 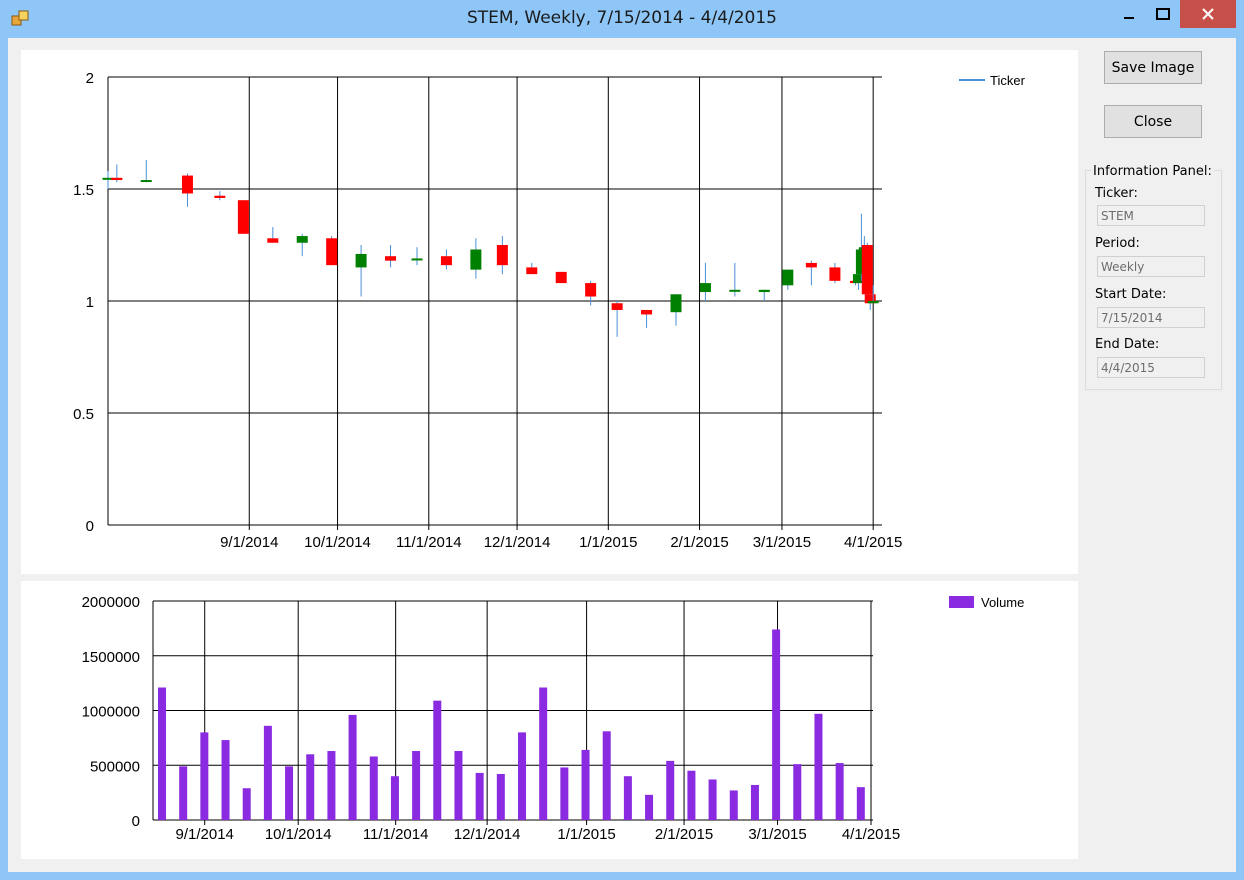 I want to click on y-tick-label: 500000, so click(x=115, y=766).